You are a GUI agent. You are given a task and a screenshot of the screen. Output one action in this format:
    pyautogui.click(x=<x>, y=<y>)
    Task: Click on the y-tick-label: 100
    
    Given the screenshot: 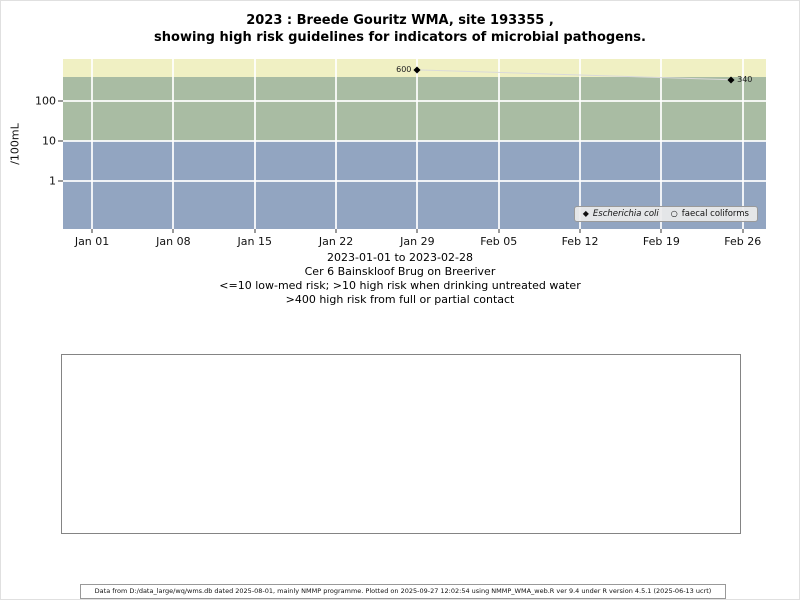 What is the action you would take?
    pyautogui.click(x=45, y=101)
    